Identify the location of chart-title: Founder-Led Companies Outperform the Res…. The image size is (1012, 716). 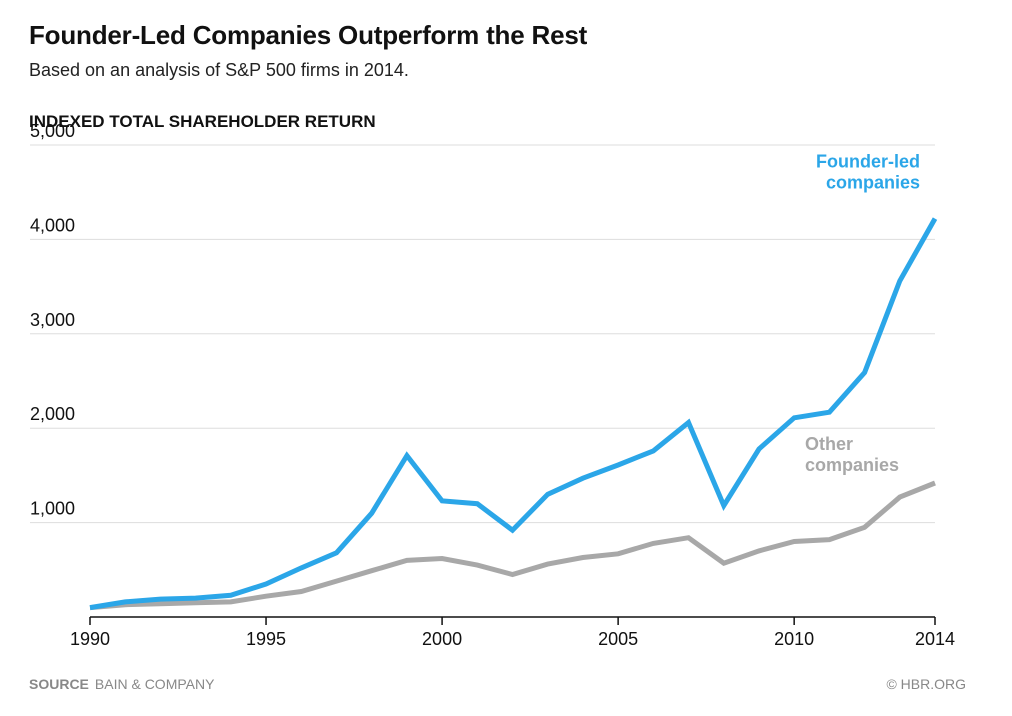
(308, 35).